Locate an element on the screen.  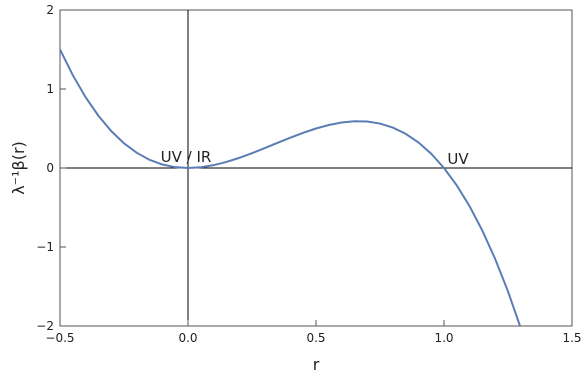
y-tick-label: 2 is located at coordinates (50, 10).